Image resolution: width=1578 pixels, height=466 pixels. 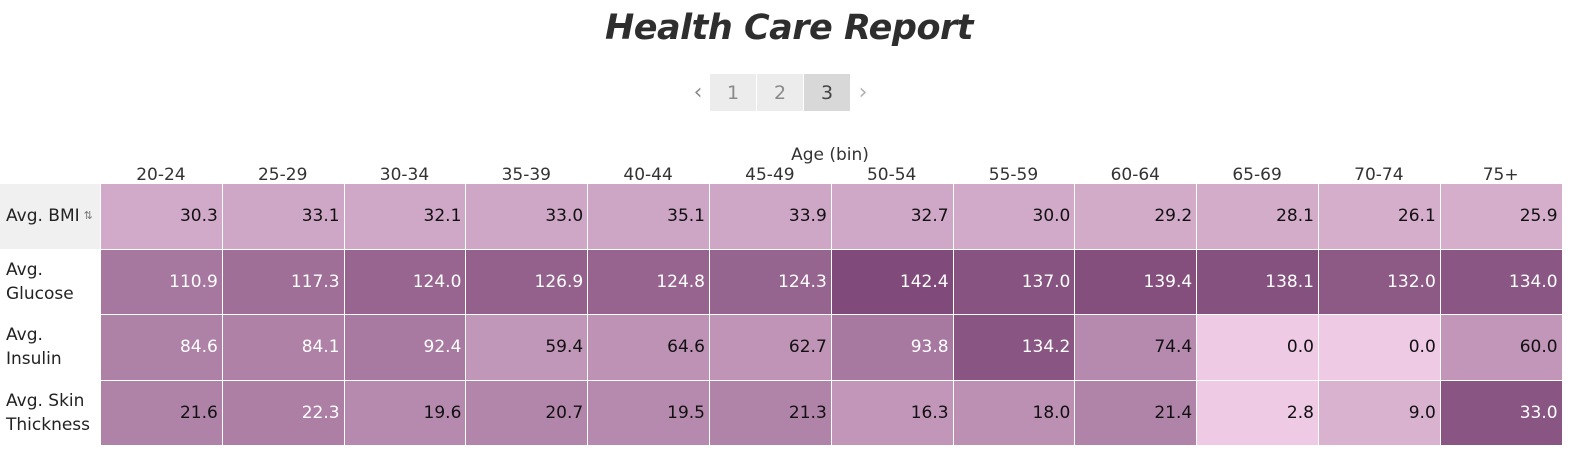 I want to click on cell-value: 26.1, so click(x=1416, y=216).